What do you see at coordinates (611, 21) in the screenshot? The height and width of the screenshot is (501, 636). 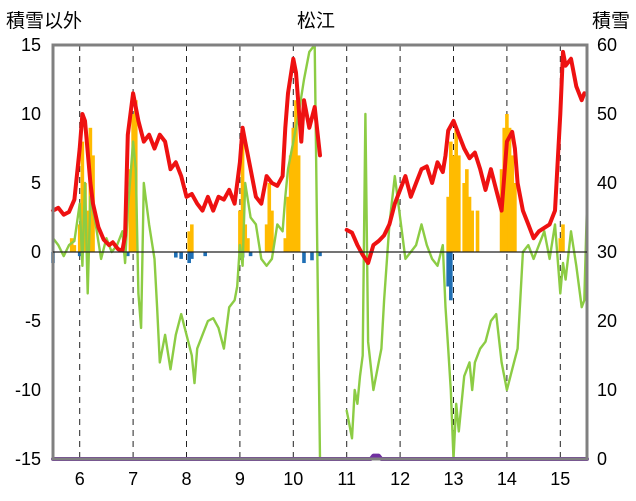 I see `right-axis-label: 積雪` at bounding box center [611, 21].